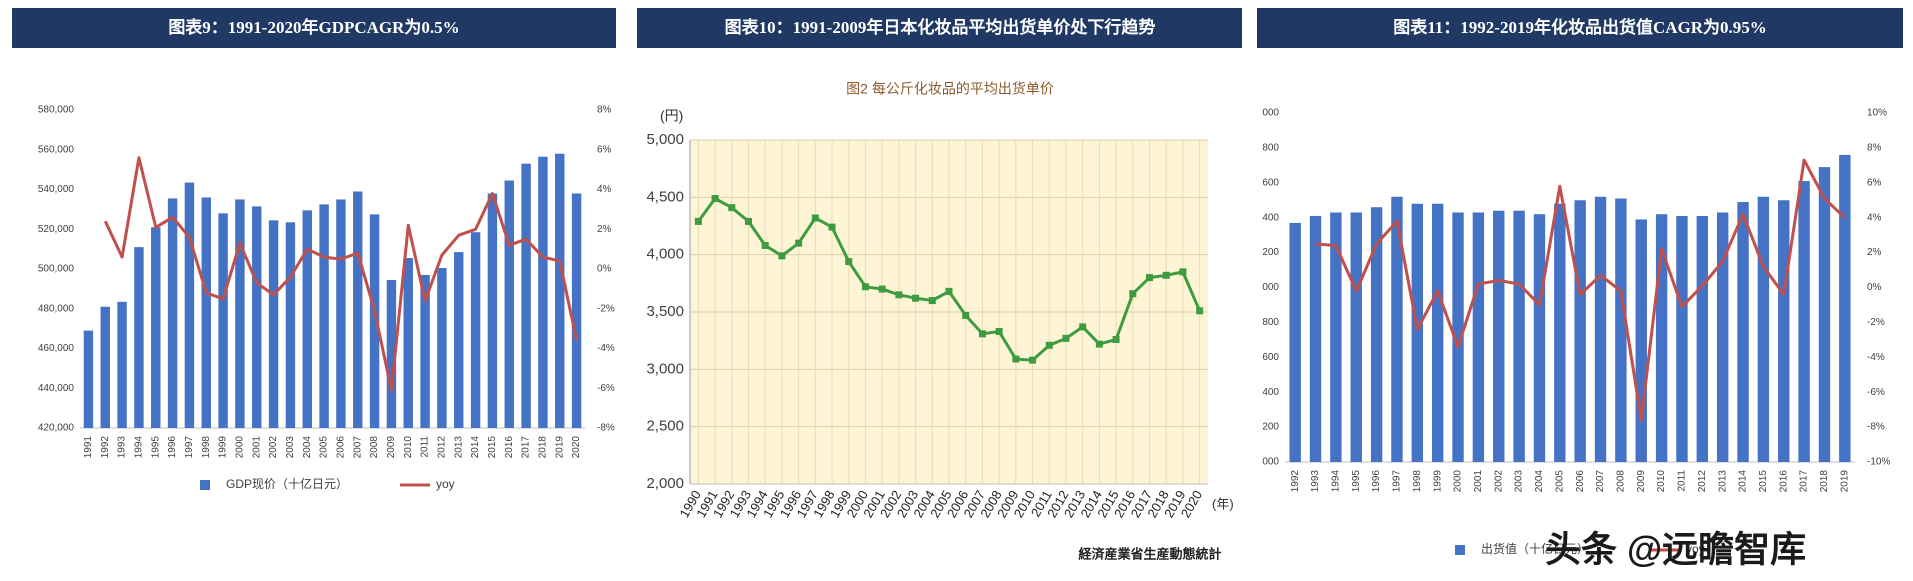 This screenshot has width=1913, height=581. Describe the element at coordinates (1600, 481) in the screenshot. I see `x-tick-label: 2007` at that location.